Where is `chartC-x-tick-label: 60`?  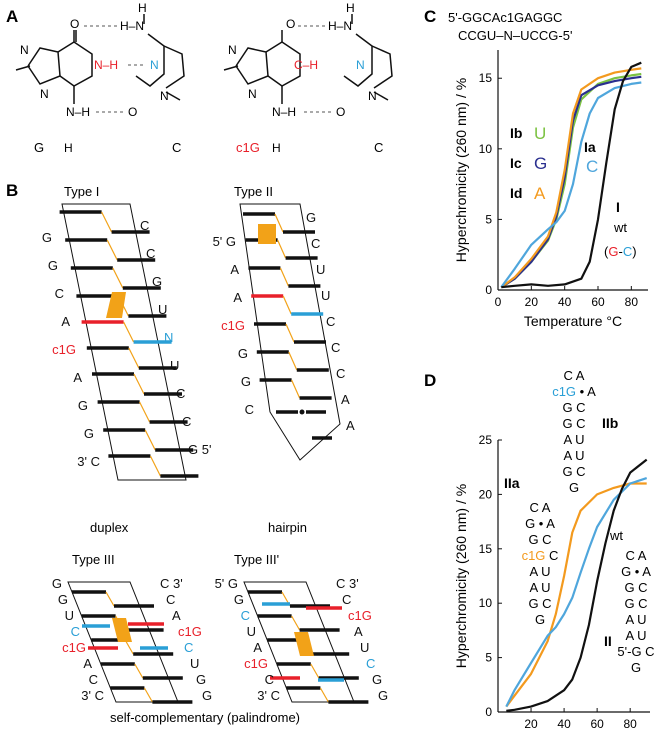 chartC-x-tick-label: 60 is located at coordinates (598, 302).